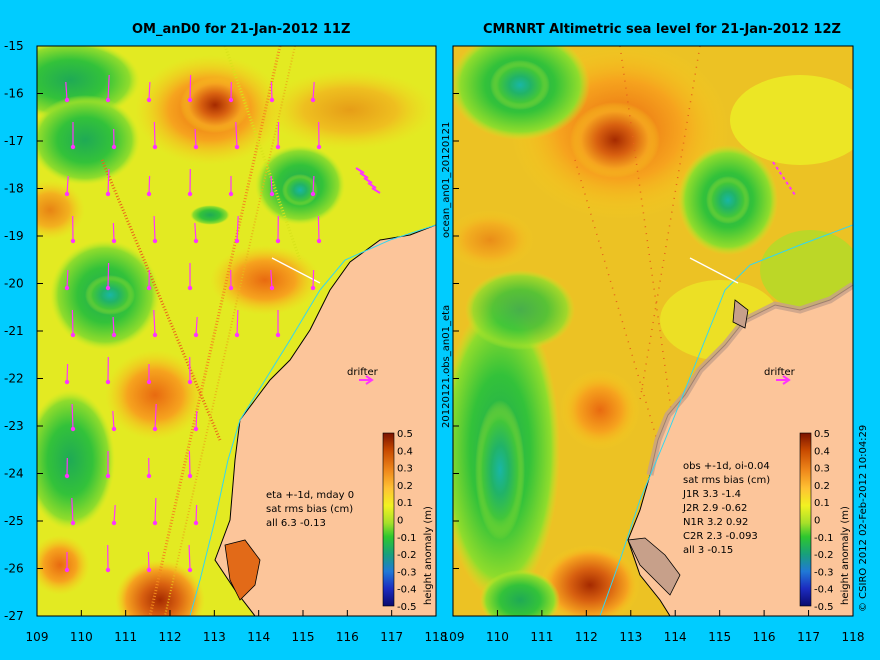  What do you see at coordinates (14, 616) in the screenshot?
I see `y-tick-label: -27` at bounding box center [14, 616].